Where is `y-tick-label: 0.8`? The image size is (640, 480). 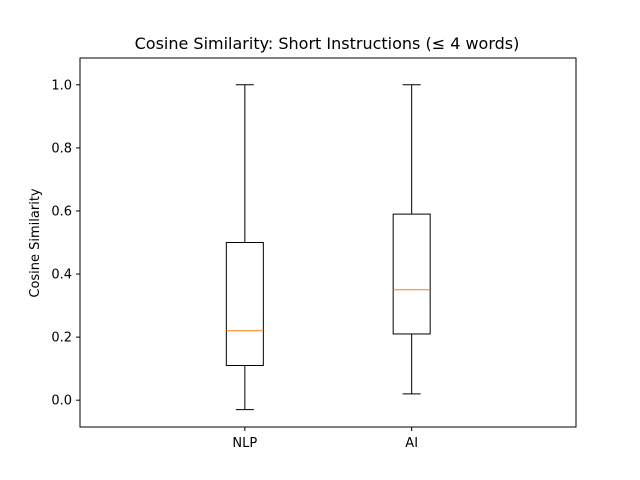
y-tick-label: 0.8 is located at coordinates (61, 148).